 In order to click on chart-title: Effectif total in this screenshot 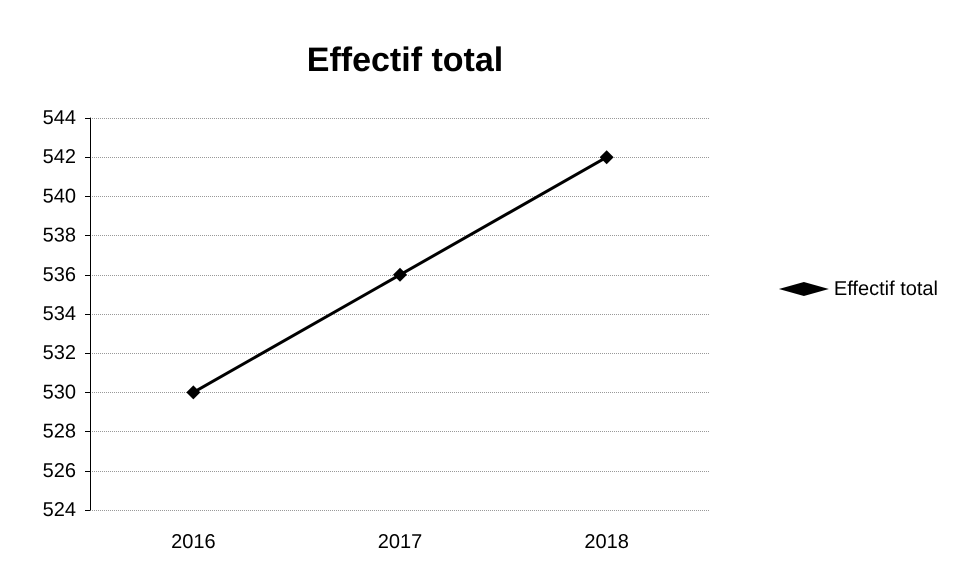, I will do `click(405, 60)`.